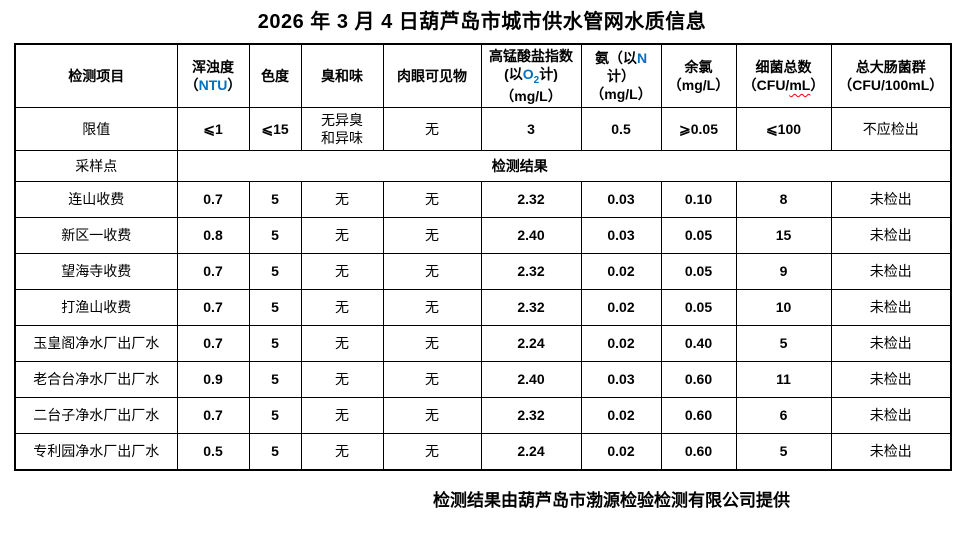 The width and height of the screenshot is (964, 539). What do you see at coordinates (96, 379) in the screenshot?
I see `sample-name-cell: 老合台净水厂出厂水` at bounding box center [96, 379].